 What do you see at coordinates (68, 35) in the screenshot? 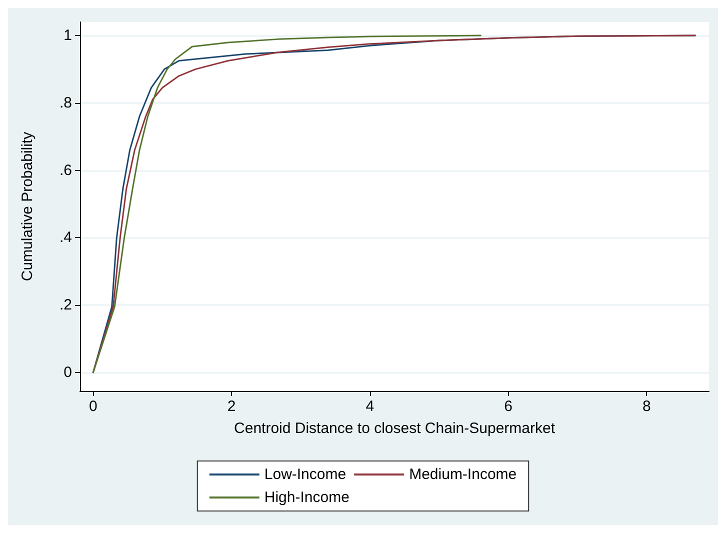
I see `y-tick-label: 1` at bounding box center [68, 35].